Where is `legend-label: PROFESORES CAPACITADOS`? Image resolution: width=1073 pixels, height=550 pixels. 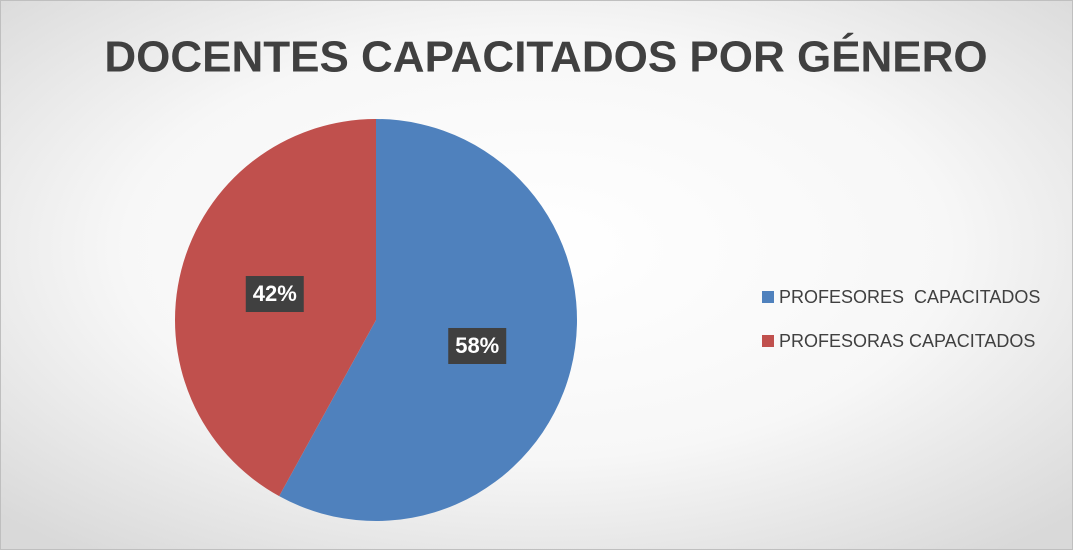
legend-label: PROFESORES CAPACITADOS is located at coordinates (909, 297).